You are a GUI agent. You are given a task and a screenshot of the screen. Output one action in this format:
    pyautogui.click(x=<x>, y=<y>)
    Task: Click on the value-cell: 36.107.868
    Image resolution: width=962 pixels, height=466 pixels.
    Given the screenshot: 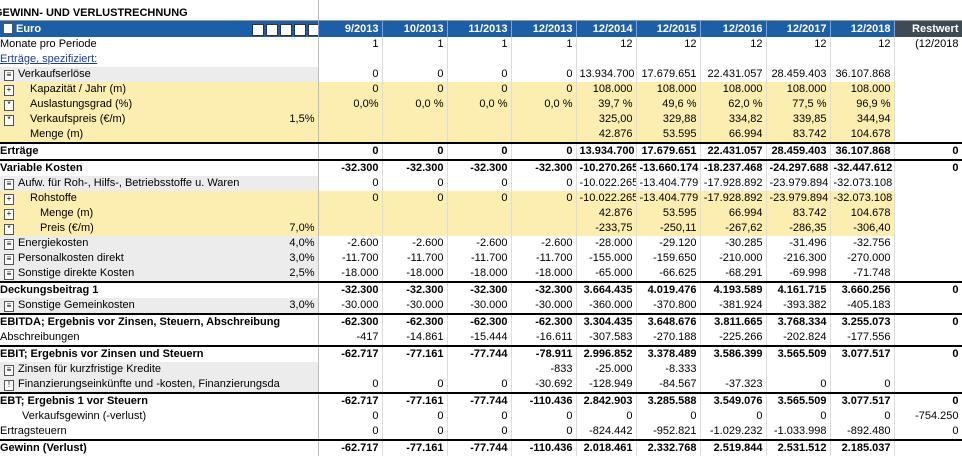 What is the action you would take?
    pyautogui.click(x=862, y=74)
    